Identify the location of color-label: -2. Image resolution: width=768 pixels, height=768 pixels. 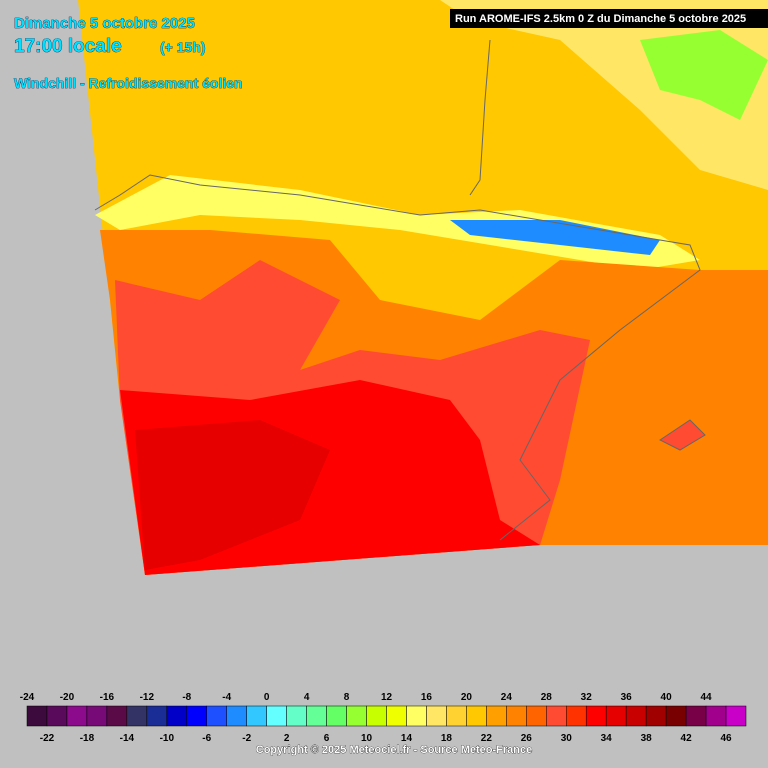
(246, 738).